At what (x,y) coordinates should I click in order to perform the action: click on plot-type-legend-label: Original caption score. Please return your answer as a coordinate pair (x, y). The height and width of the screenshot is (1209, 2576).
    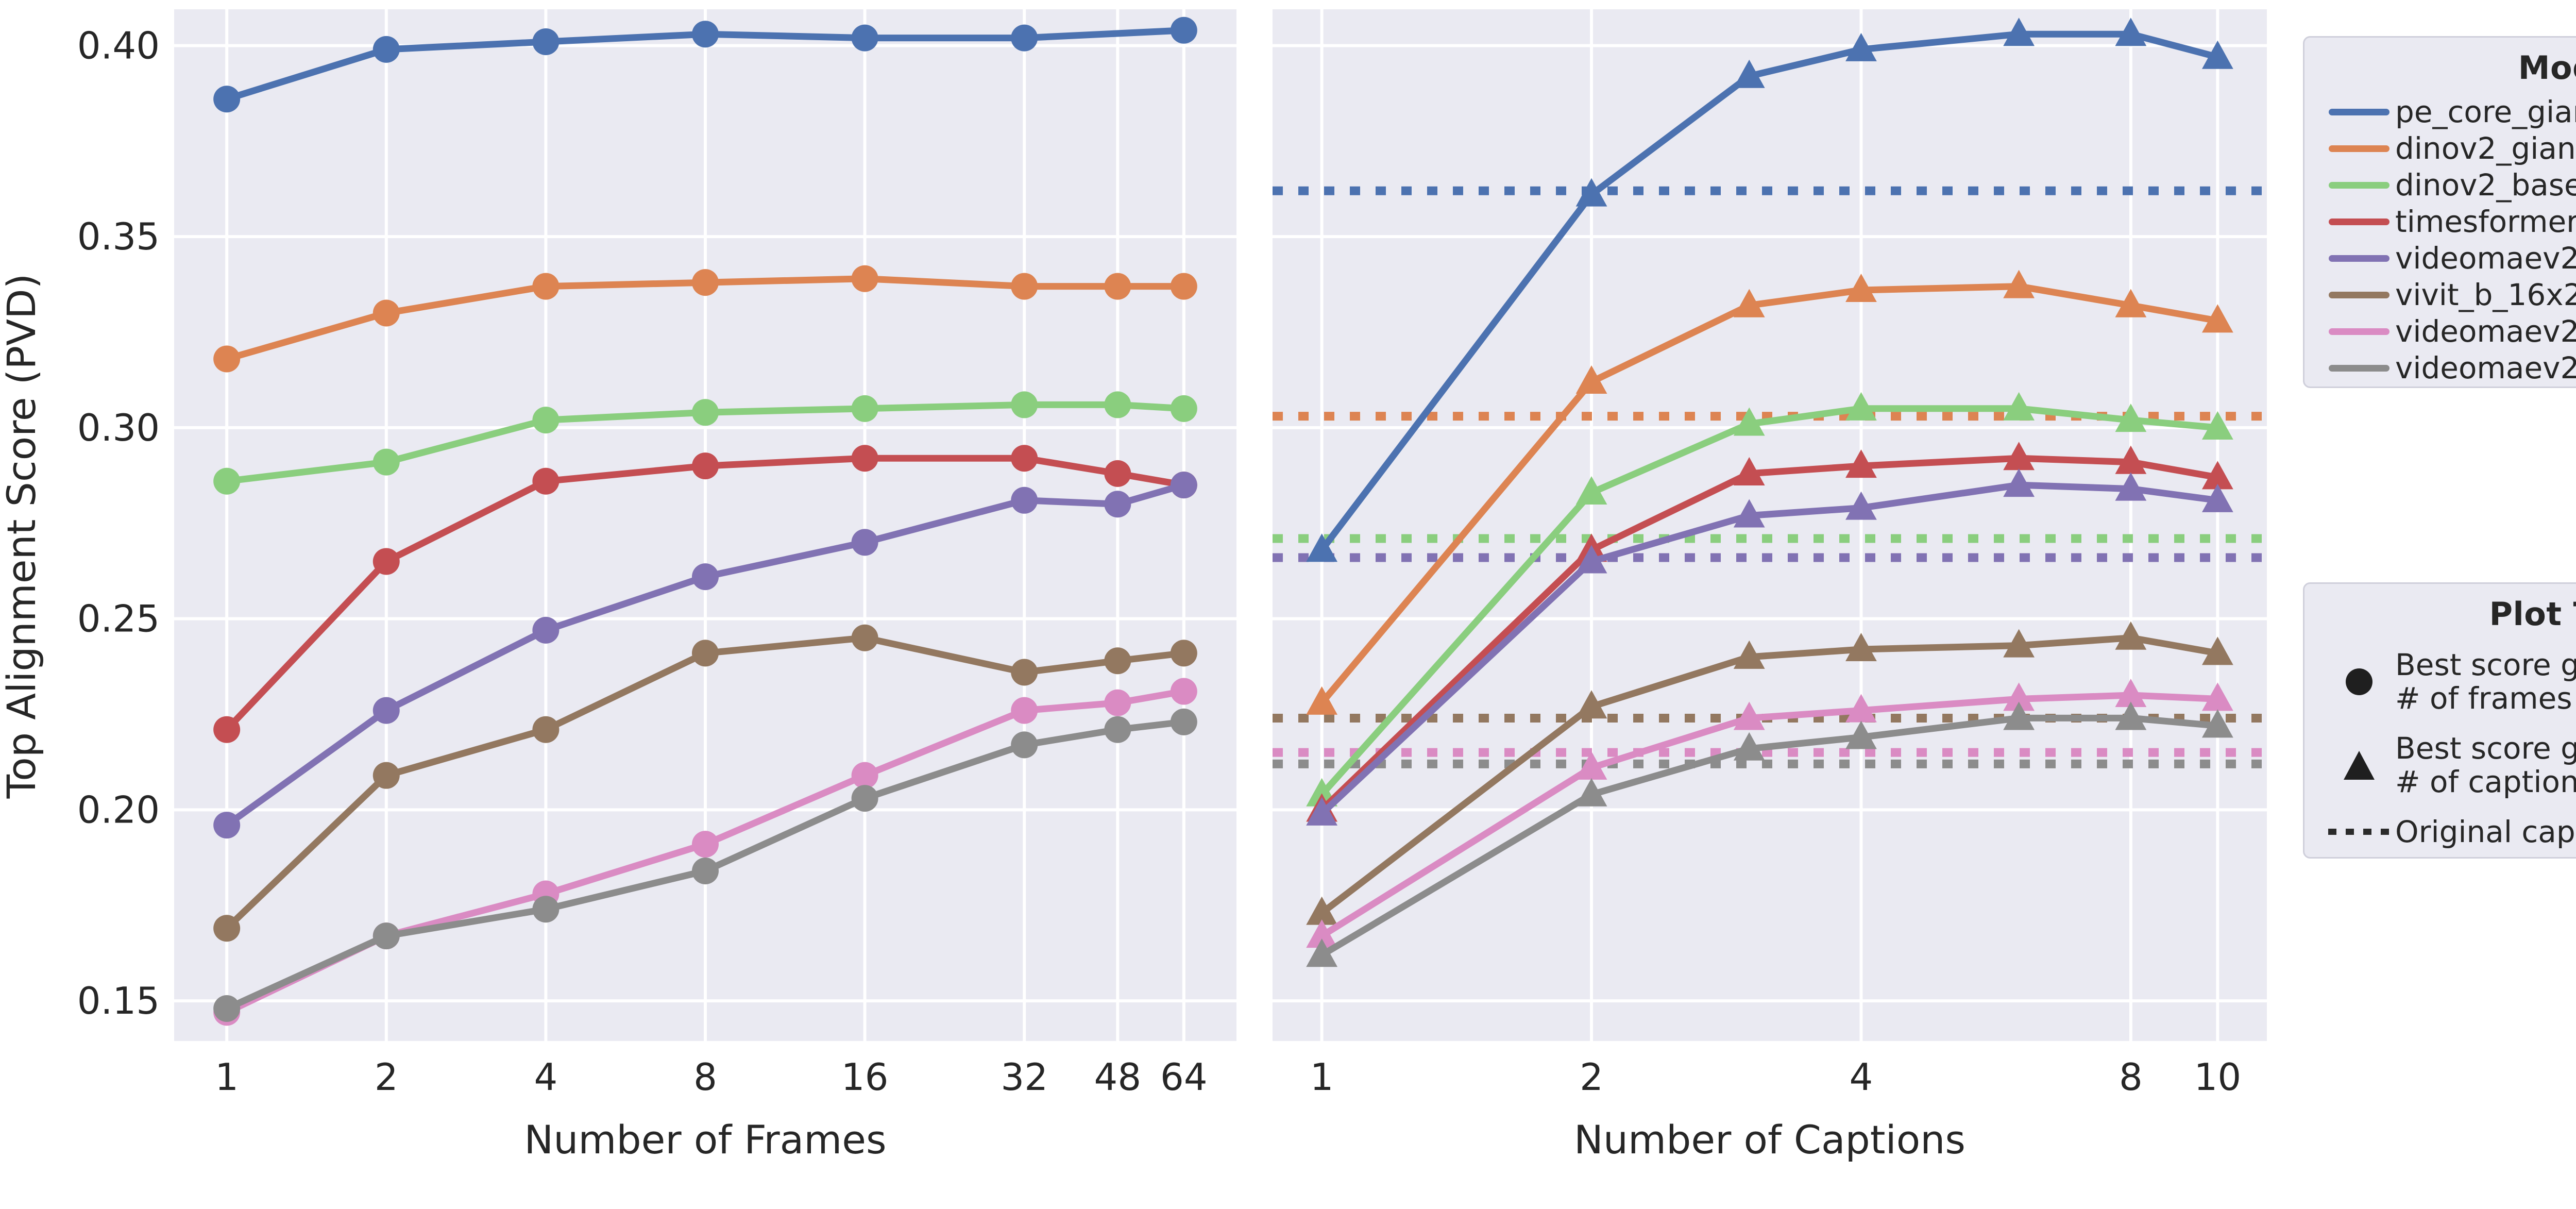
    Looking at the image, I should click on (2485, 832).